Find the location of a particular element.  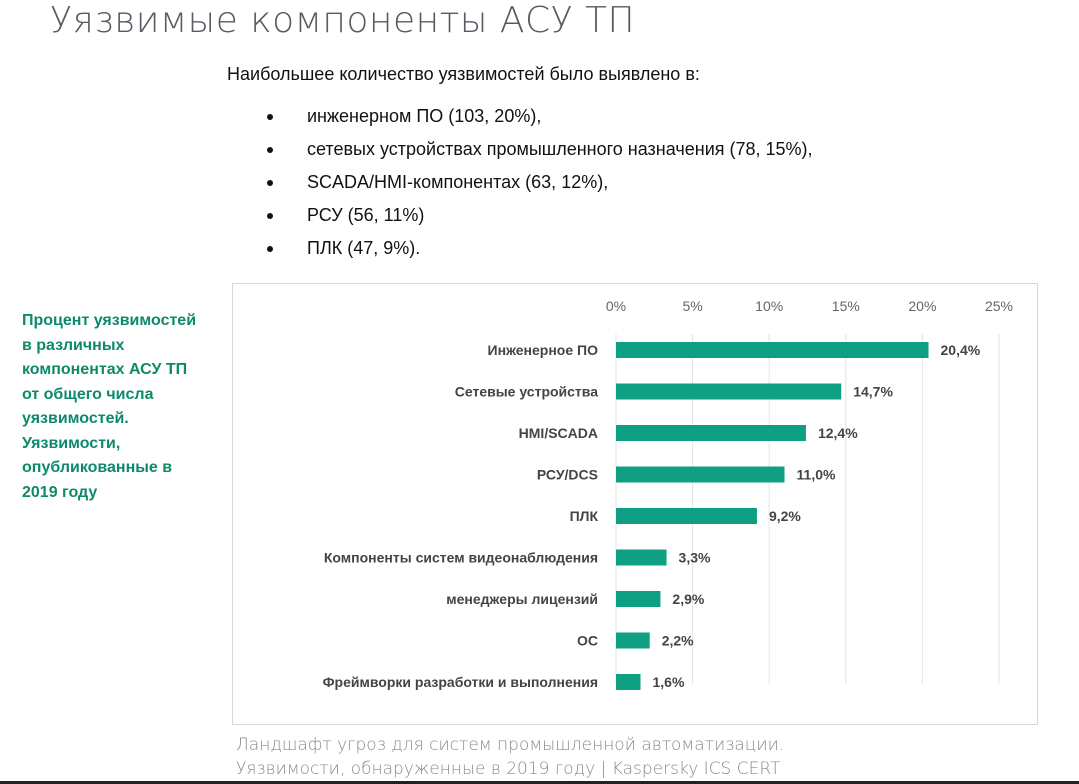

data-label: 14,7% is located at coordinates (873, 392).